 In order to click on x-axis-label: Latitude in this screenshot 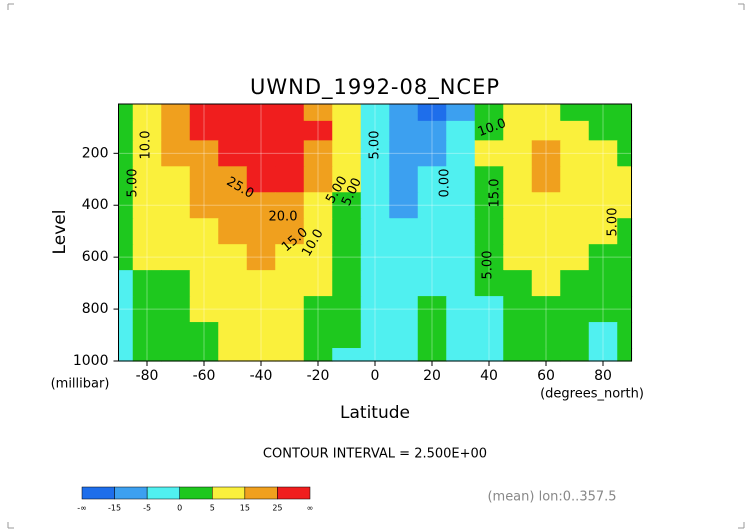, I will do `click(375, 413)`.